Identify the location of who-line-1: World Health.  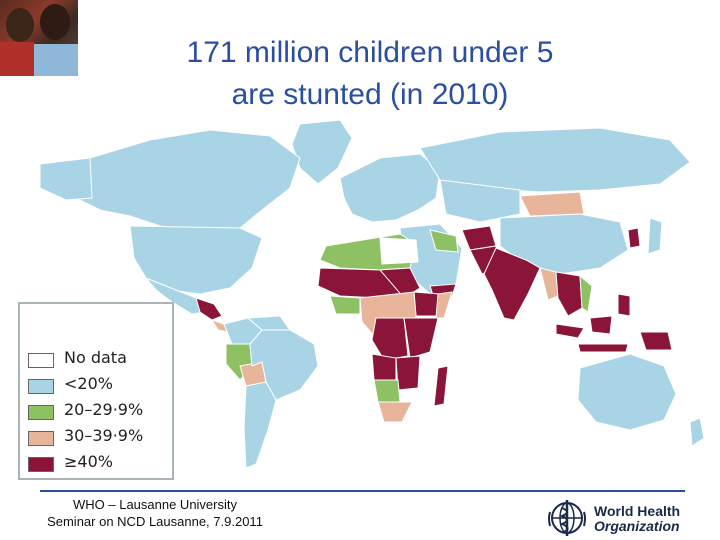
(637, 511).